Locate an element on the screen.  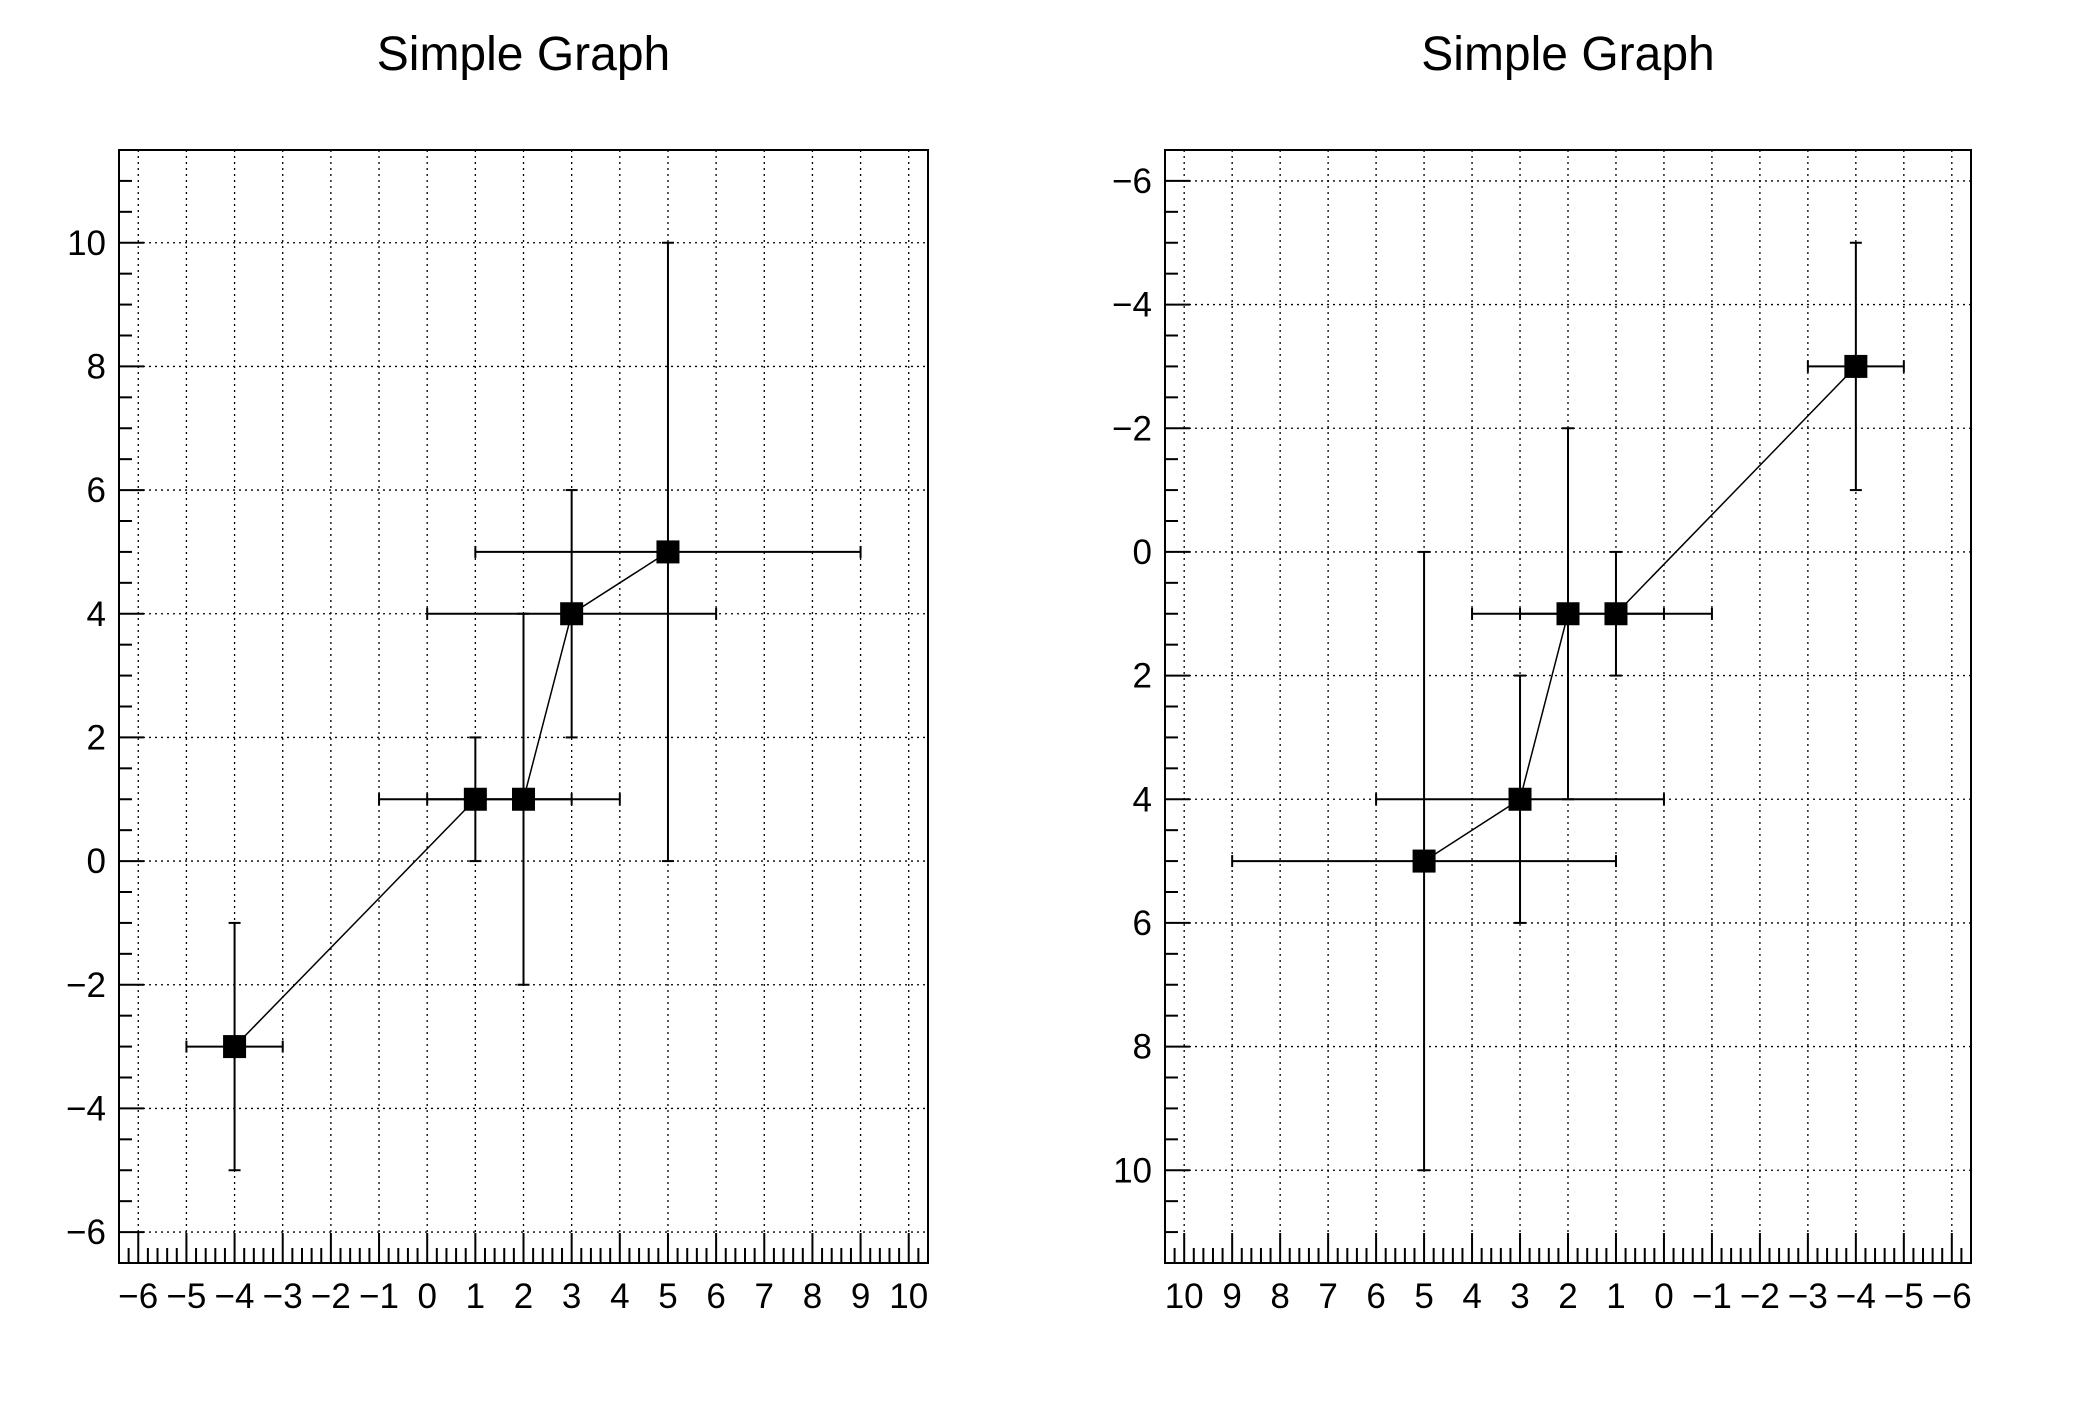
plot-title-left: Simple Graph is located at coordinates (523, 54).